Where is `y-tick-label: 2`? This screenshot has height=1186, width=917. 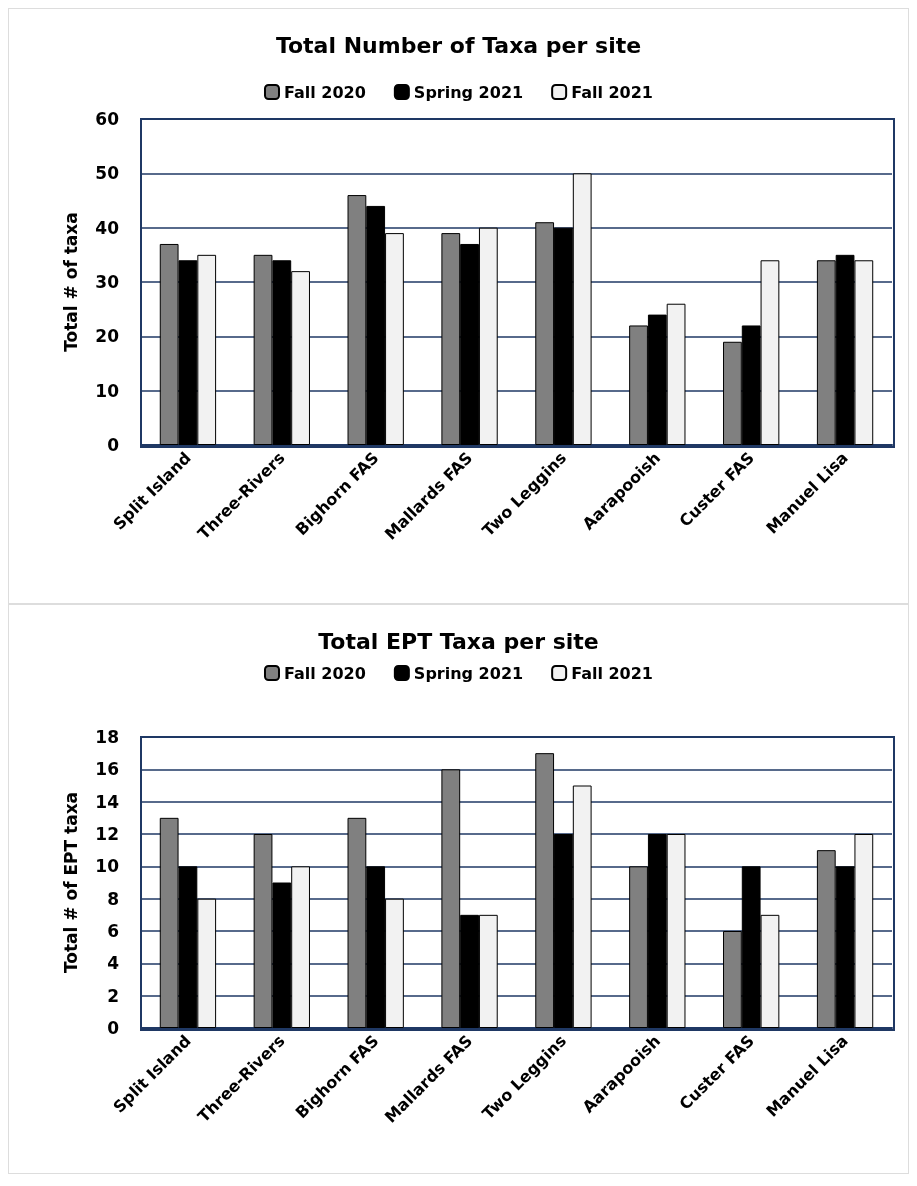
y-tick-label: 2 is located at coordinates (113, 995).